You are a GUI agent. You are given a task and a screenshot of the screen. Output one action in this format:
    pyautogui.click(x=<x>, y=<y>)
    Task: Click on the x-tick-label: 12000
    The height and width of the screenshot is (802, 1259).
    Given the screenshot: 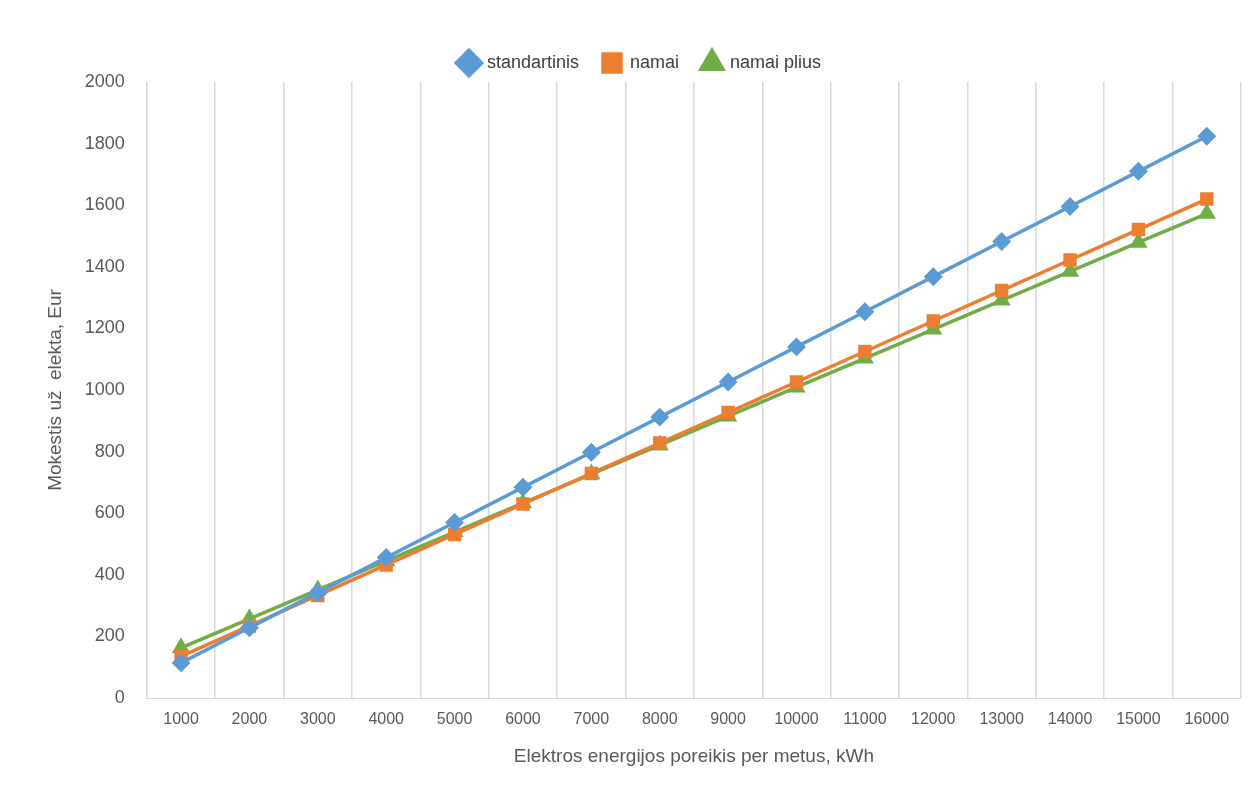 What is the action you would take?
    pyautogui.click(x=933, y=719)
    